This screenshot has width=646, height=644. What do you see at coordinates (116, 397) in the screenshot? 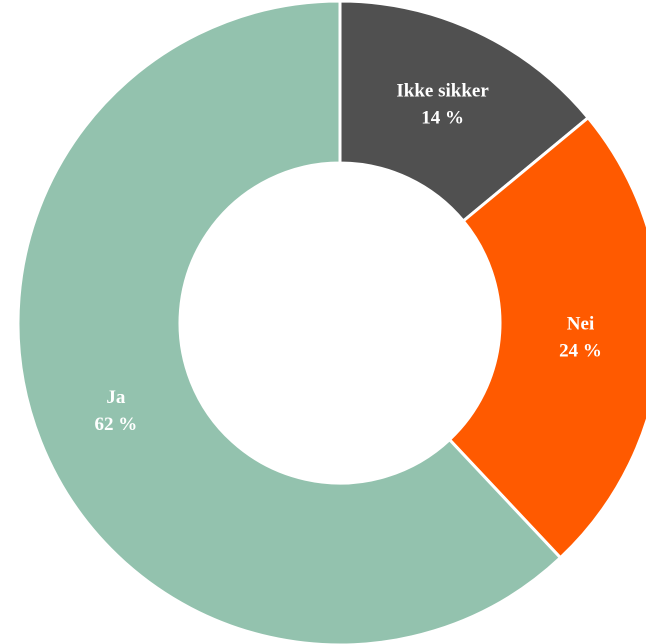
I see `segment-label: Ja` at bounding box center [116, 397].